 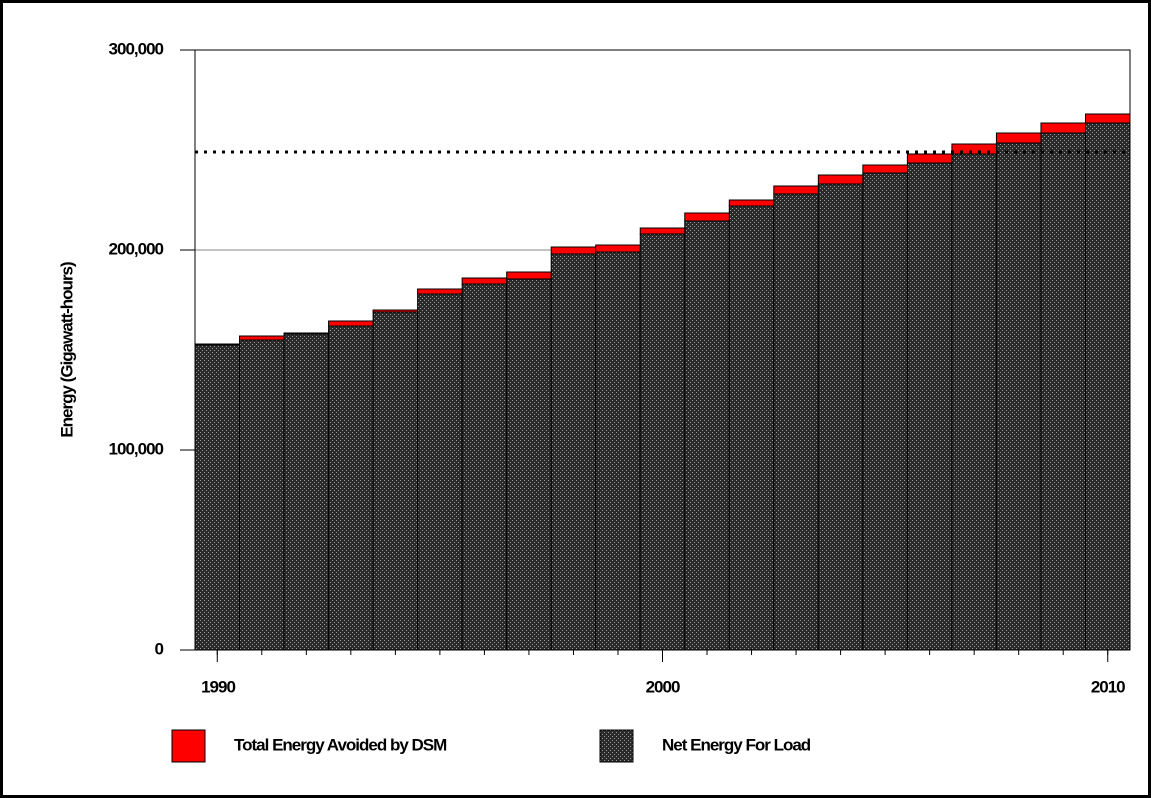 What do you see at coordinates (66, 350) in the screenshot?
I see `y-axis-label: Energy (Gigawatt-hours)` at bounding box center [66, 350].